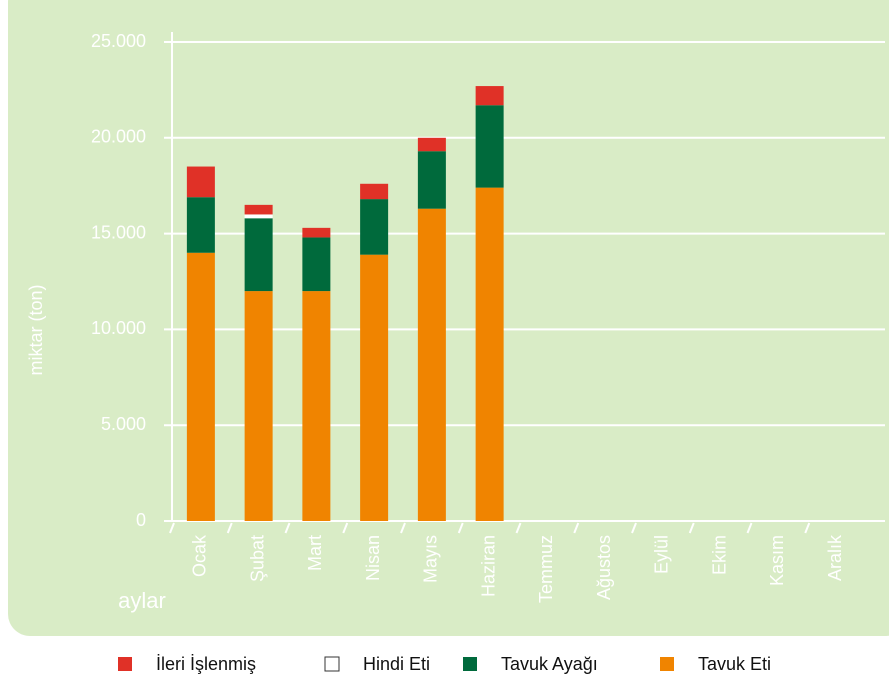  I want to click on x-tick-label: Ocak, so click(200, 555).